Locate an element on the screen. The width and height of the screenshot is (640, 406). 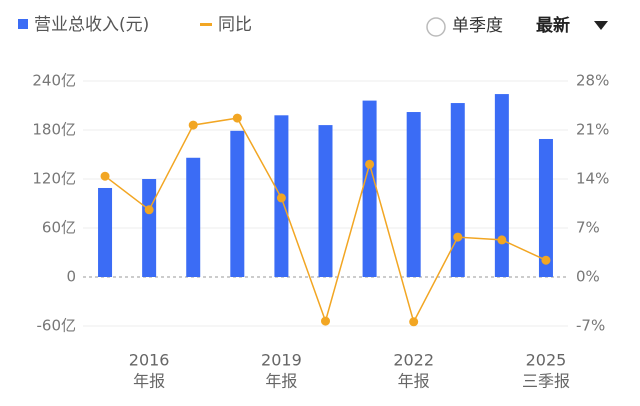
x-tick-label: 2019 is located at coordinates (281, 360).